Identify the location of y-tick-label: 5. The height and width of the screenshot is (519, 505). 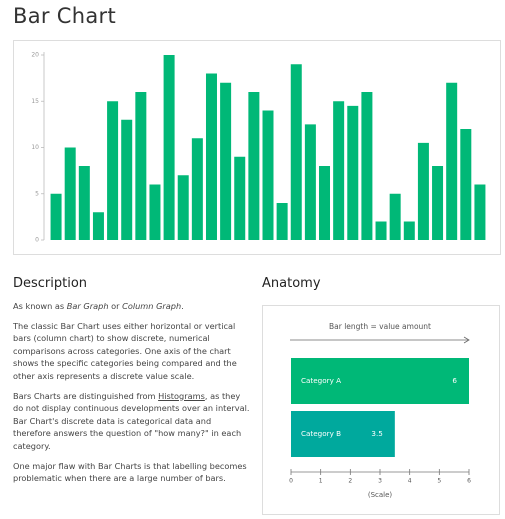
(37, 193).